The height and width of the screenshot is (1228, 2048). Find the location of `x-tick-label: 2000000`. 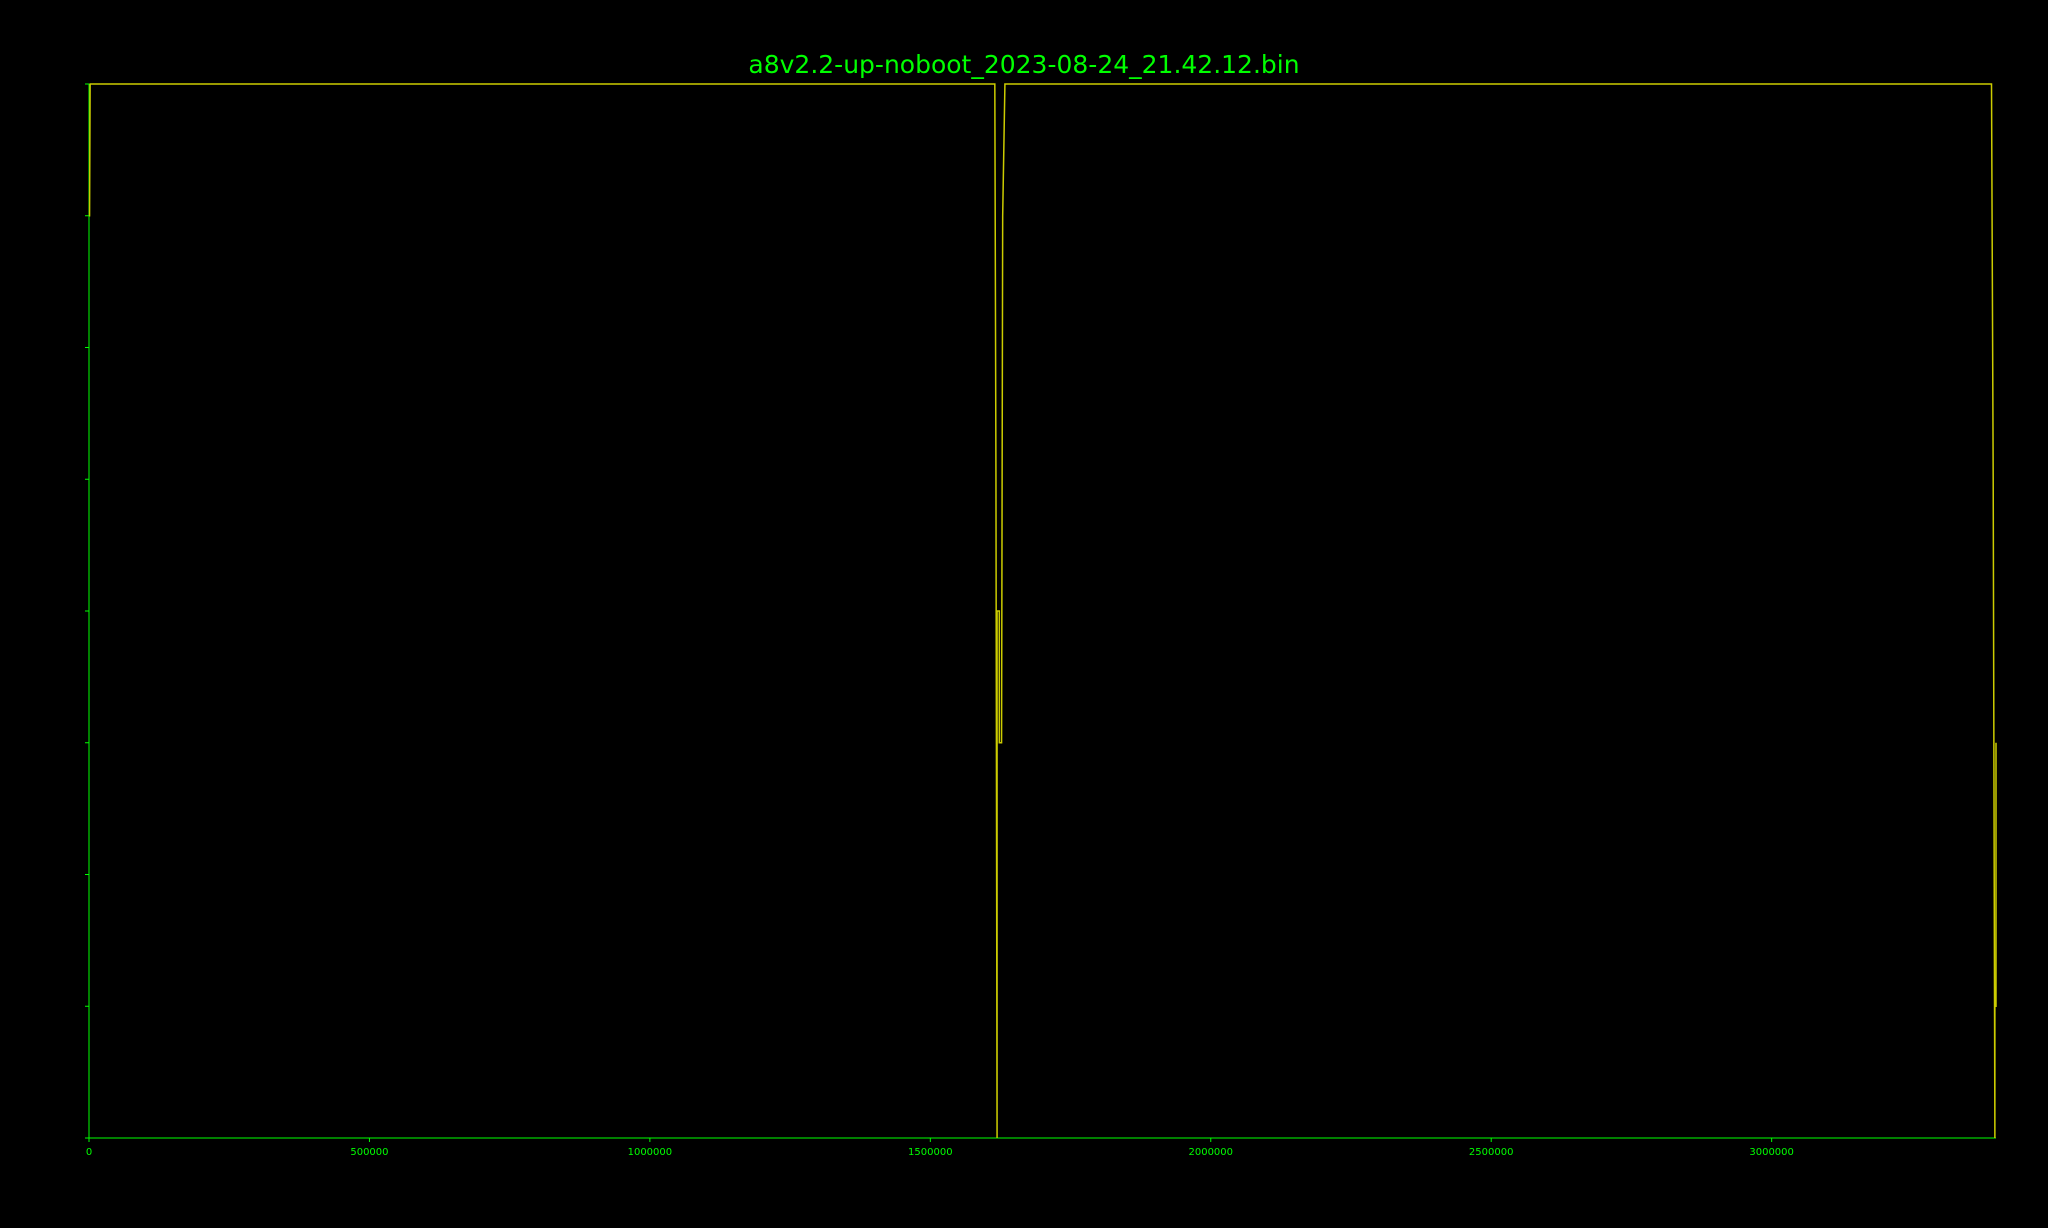

x-tick-label: 2000000 is located at coordinates (1210, 1152).